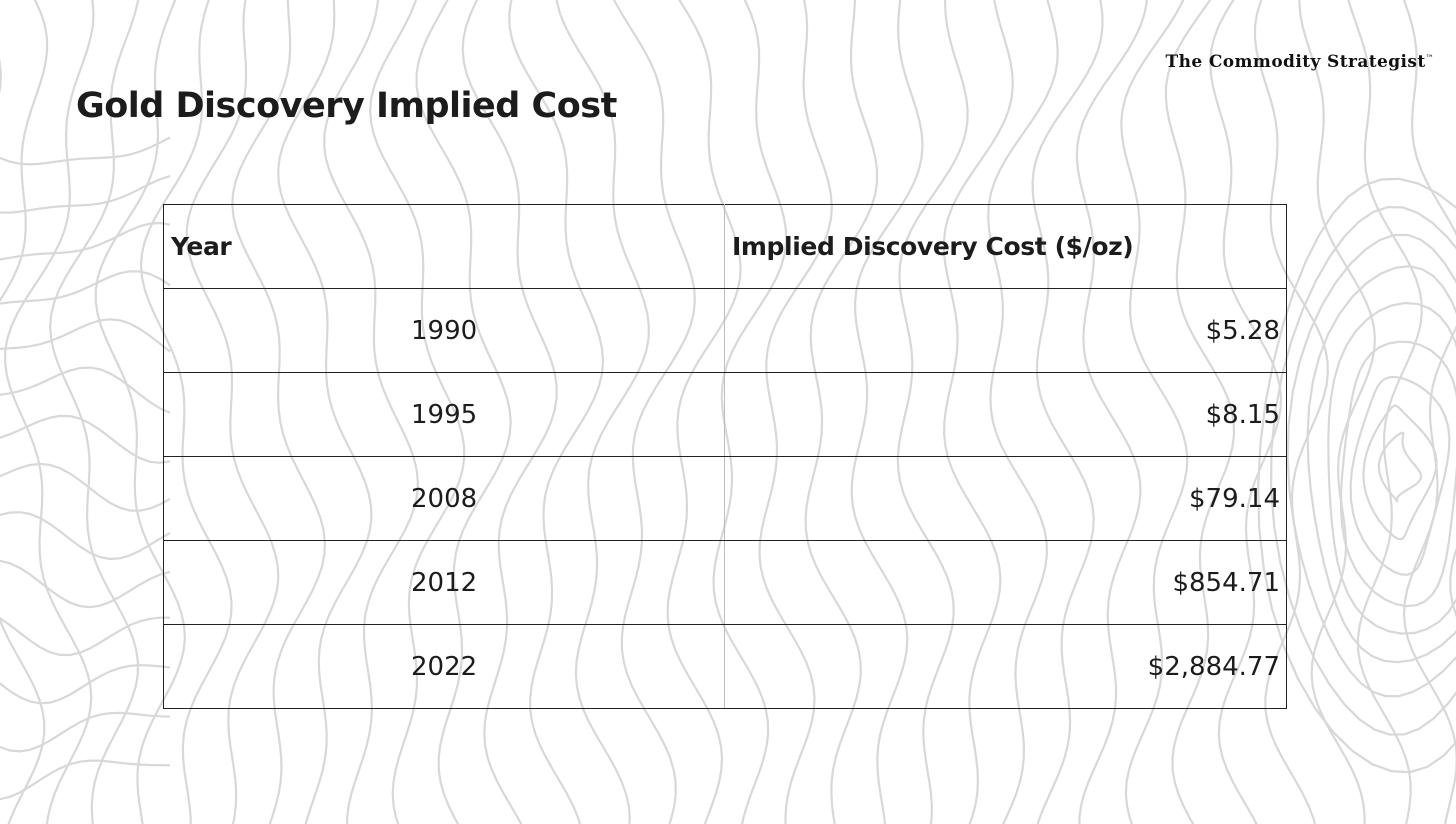 The height and width of the screenshot is (824, 1456). I want to click on table-row: 2012 $854.71, so click(725, 582).